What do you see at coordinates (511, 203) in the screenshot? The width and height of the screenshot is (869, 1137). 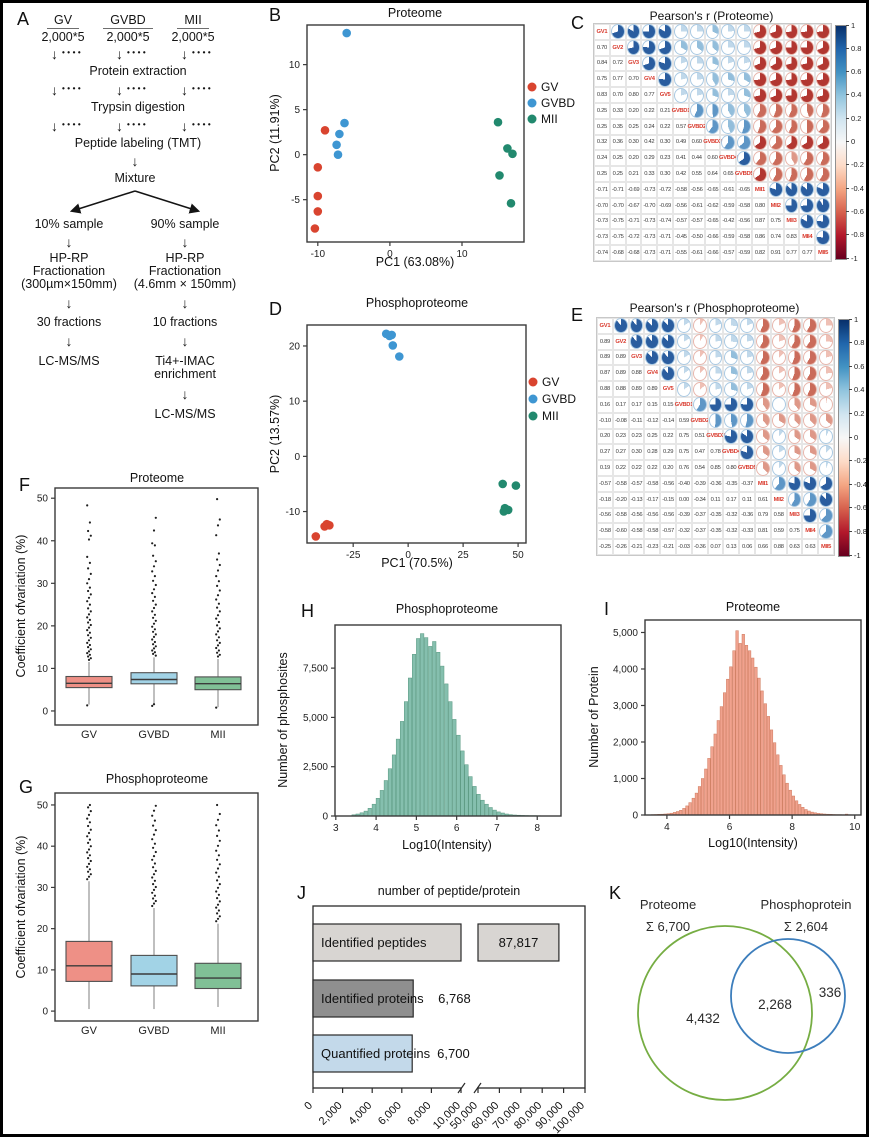 I see `scatter-point-MII` at bounding box center [511, 203].